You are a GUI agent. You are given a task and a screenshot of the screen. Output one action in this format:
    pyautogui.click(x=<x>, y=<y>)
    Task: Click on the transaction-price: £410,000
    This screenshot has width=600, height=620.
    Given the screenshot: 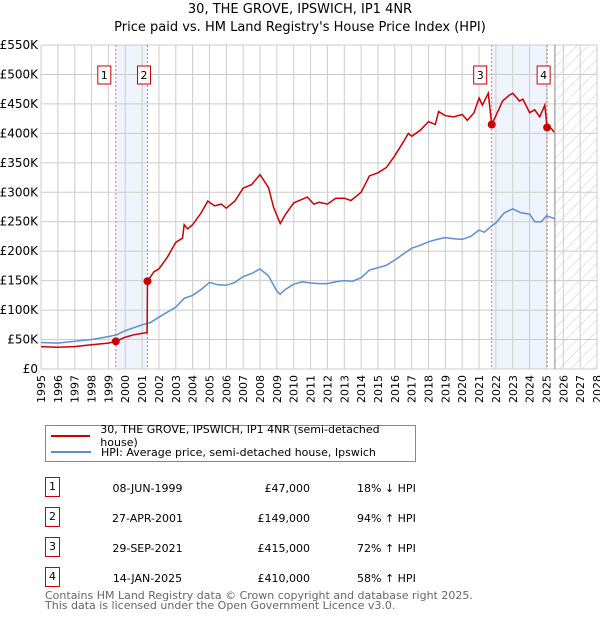 What is the action you would take?
    pyautogui.click(x=284, y=578)
    